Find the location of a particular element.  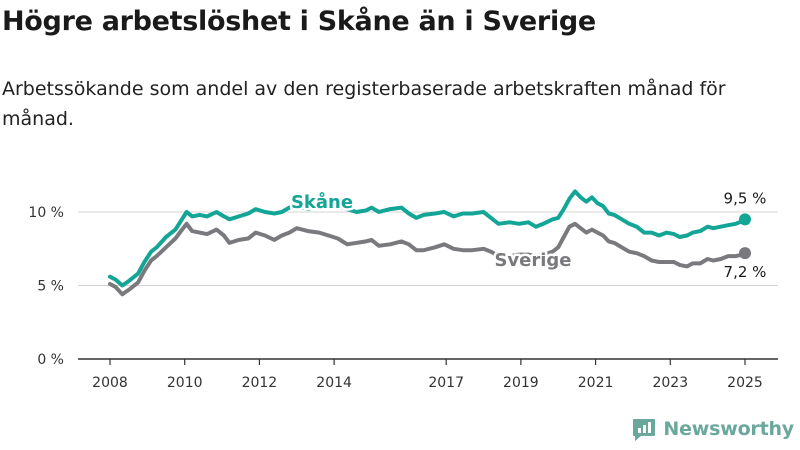

y-axis: 0 % 5 % 10 % is located at coordinates (46, 286).